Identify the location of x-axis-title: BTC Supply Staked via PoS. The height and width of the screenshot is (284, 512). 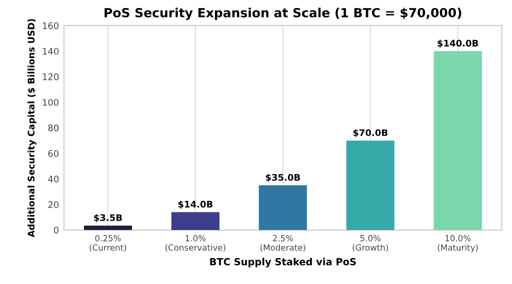
(283, 263).